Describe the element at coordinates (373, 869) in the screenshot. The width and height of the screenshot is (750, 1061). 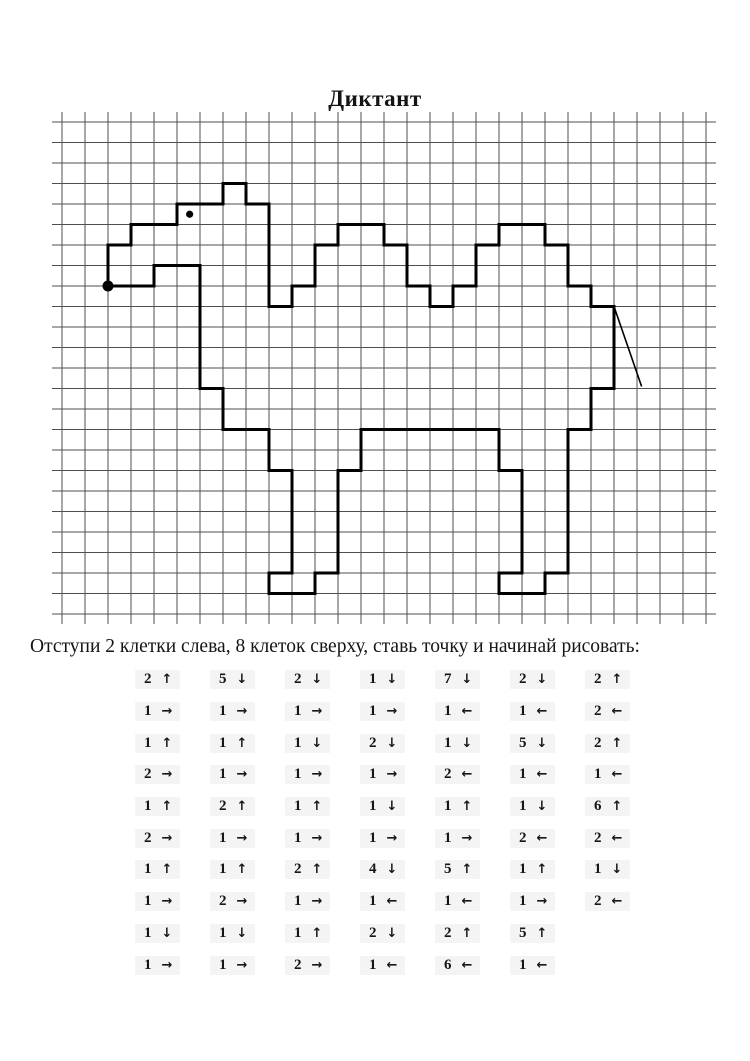
I see `step-count: 4` at that location.